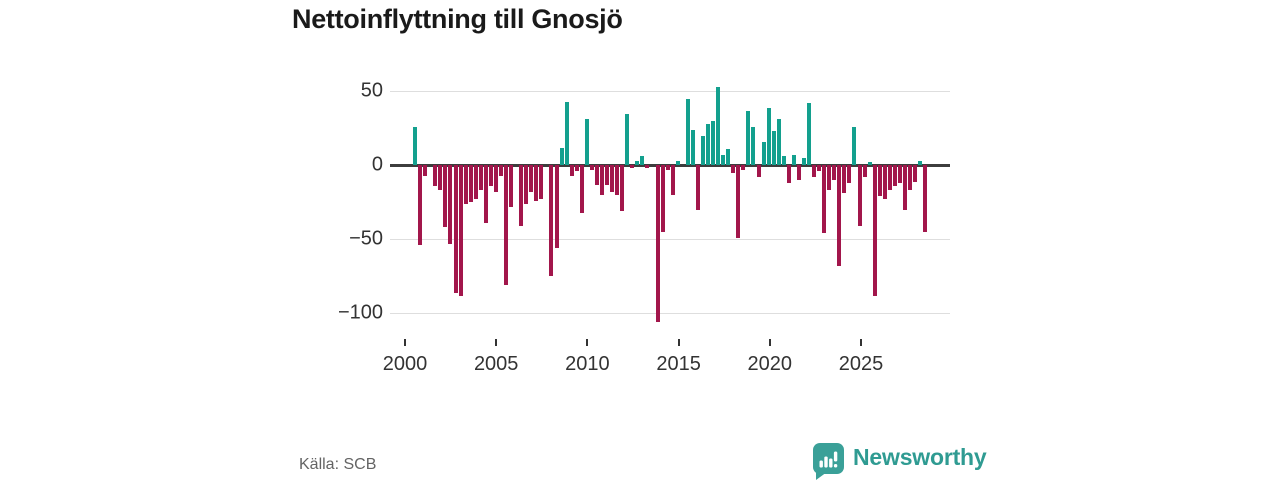 The image size is (1280, 480). I want to click on bar-2017-Q4, so click(763, 153).